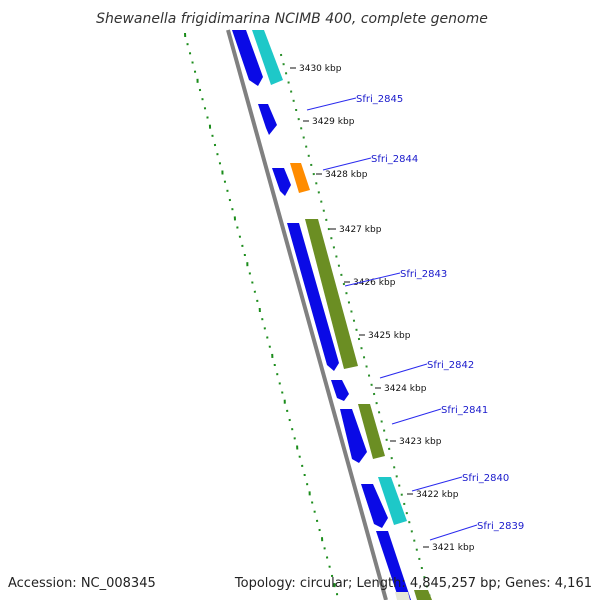 The height and width of the screenshot is (600, 600). Describe the element at coordinates (300, 178) in the screenshot. I see `orange-feature` at that location.